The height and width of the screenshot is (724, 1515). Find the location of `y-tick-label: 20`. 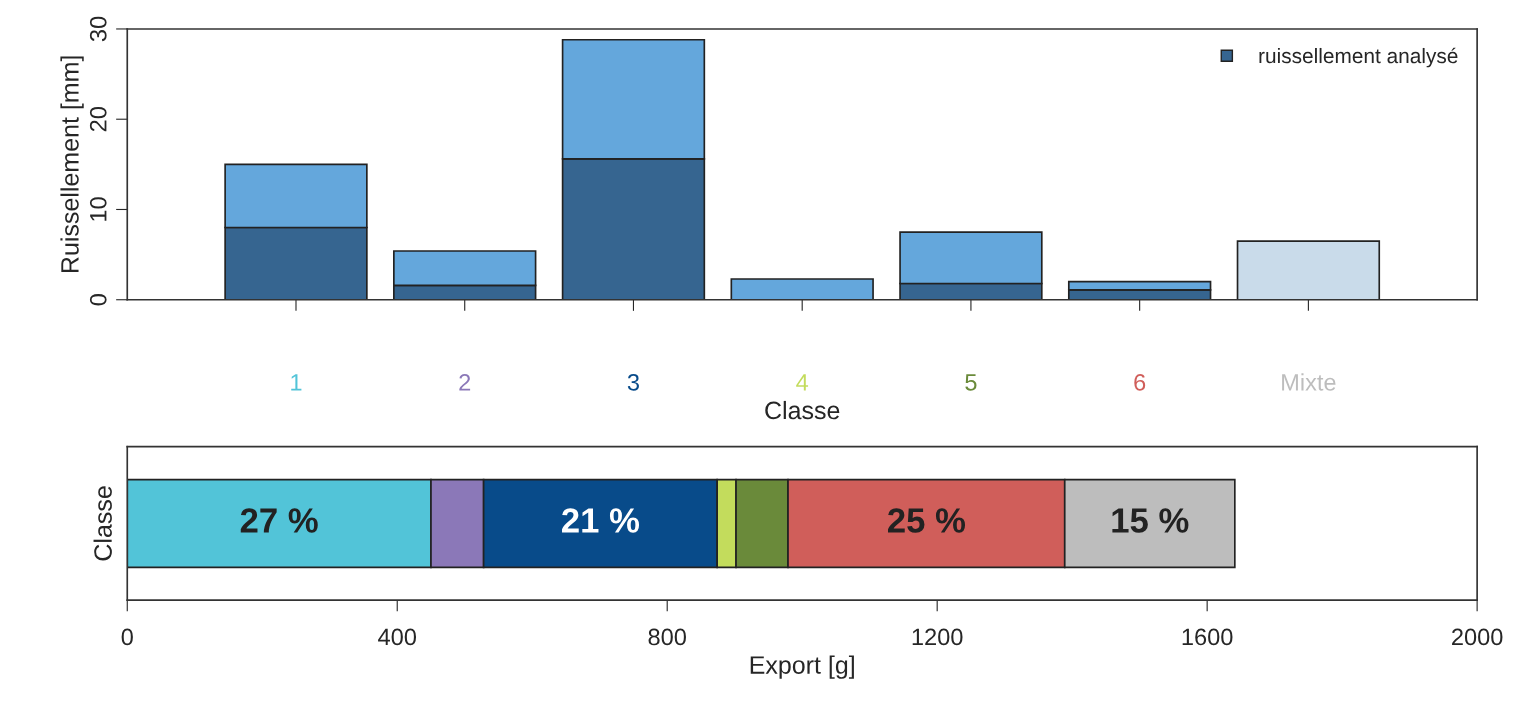

y-tick-label: 20 is located at coordinates (98, 119).